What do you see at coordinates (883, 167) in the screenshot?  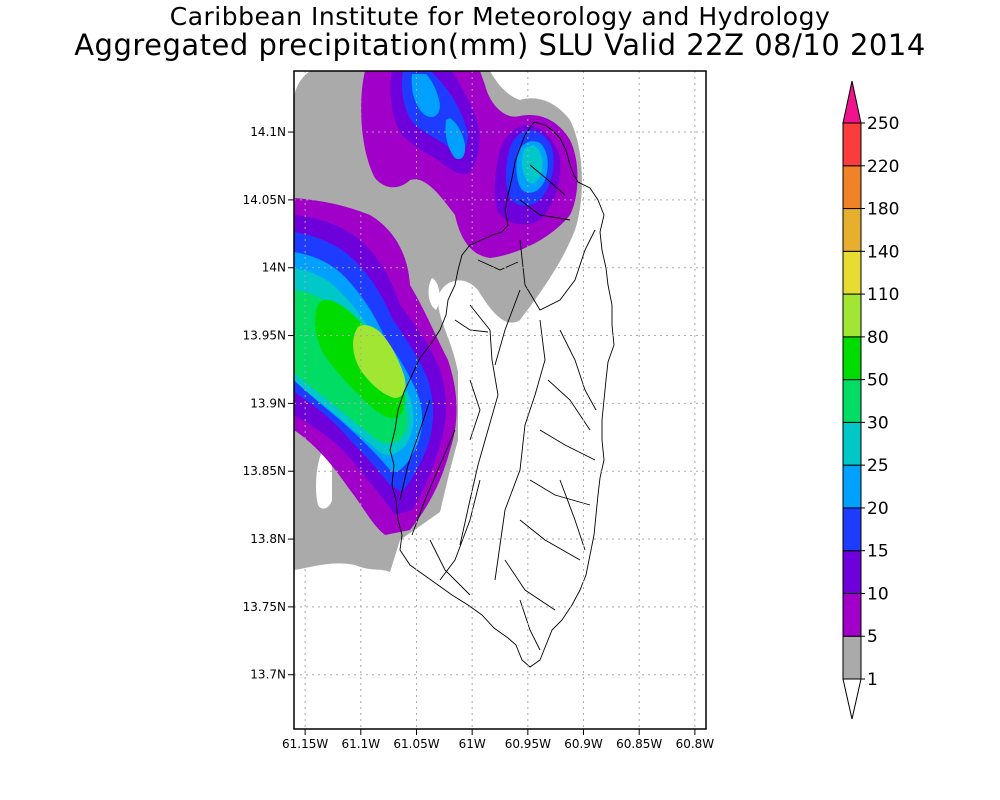 I see `colorbar-label: 220` at bounding box center [883, 167].